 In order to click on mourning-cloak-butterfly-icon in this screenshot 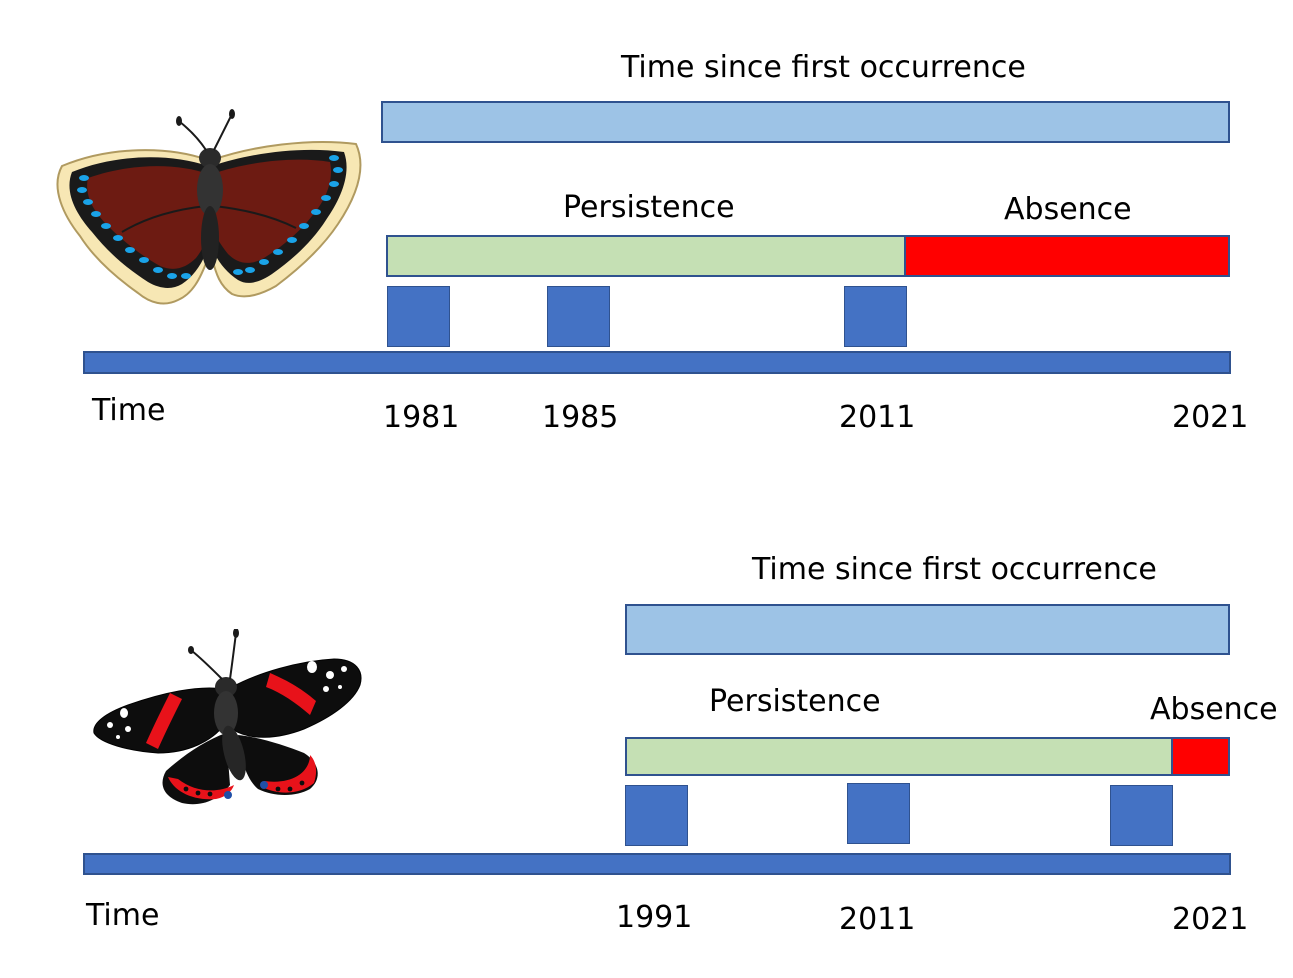, I will do `click(209, 207)`.